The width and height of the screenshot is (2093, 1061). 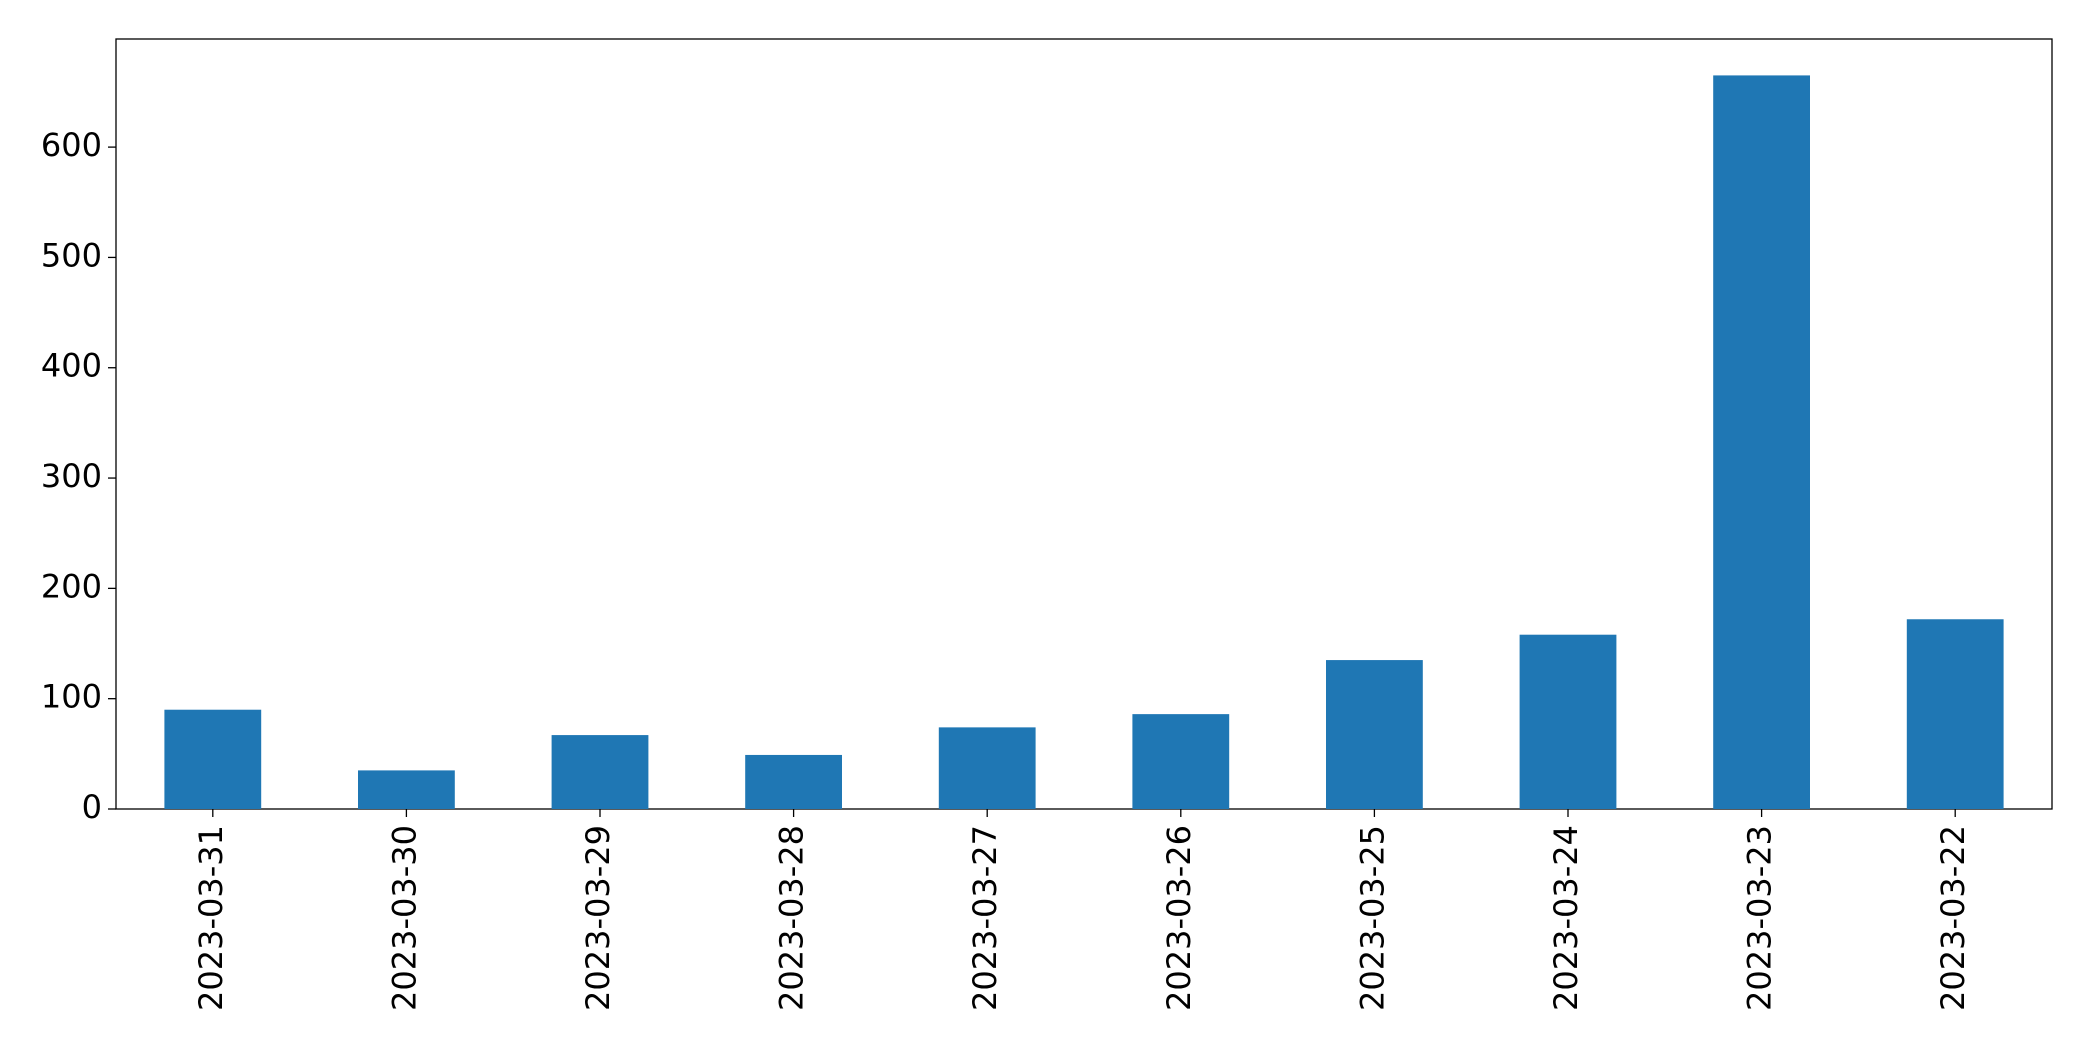 What do you see at coordinates (71, 586) in the screenshot?
I see `y-tick-label: 200` at bounding box center [71, 586].